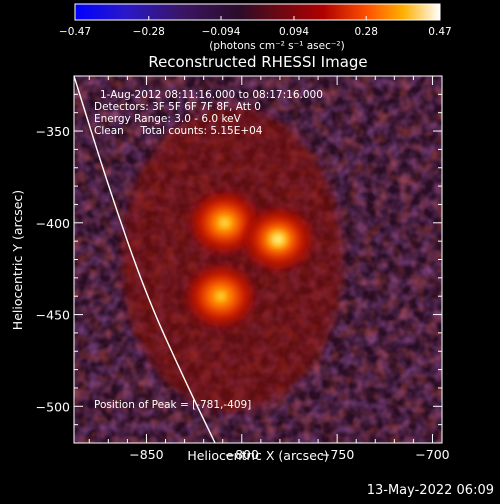 The height and width of the screenshot is (504, 500). I want to click on colorbar-frame, so click(257, 12).